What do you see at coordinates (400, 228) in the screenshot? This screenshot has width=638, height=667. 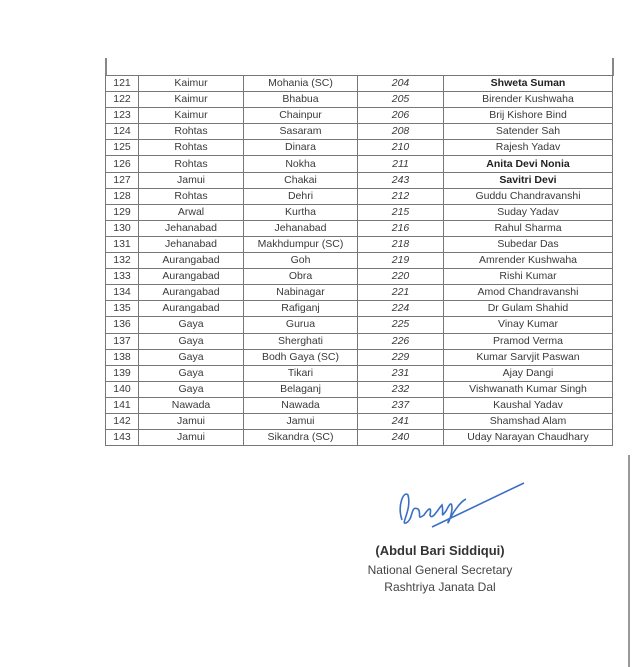 I see `constituency-number-cell: 216` at bounding box center [400, 228].